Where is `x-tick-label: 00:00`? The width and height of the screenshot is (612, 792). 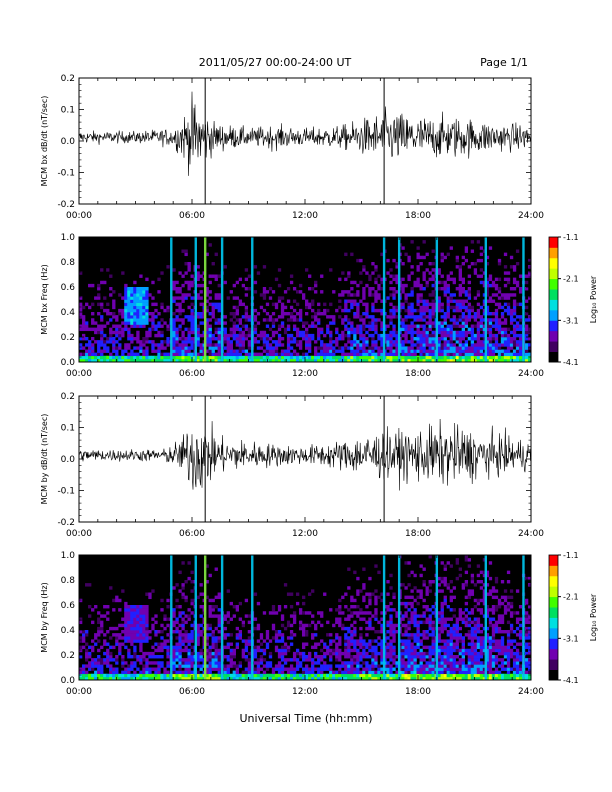 x-tick-label: 00:00 is located at coordinates (79, 374).